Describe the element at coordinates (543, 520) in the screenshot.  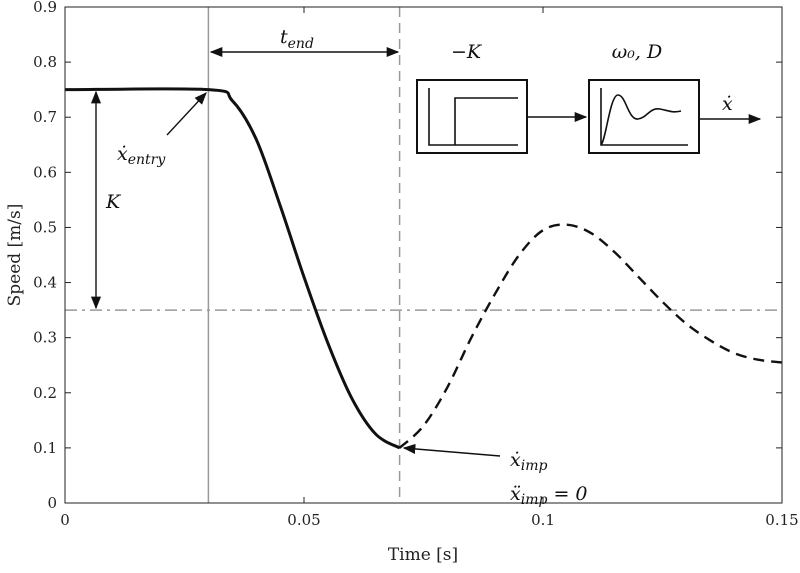
I see `x-tick-label: 0.1` at that location.